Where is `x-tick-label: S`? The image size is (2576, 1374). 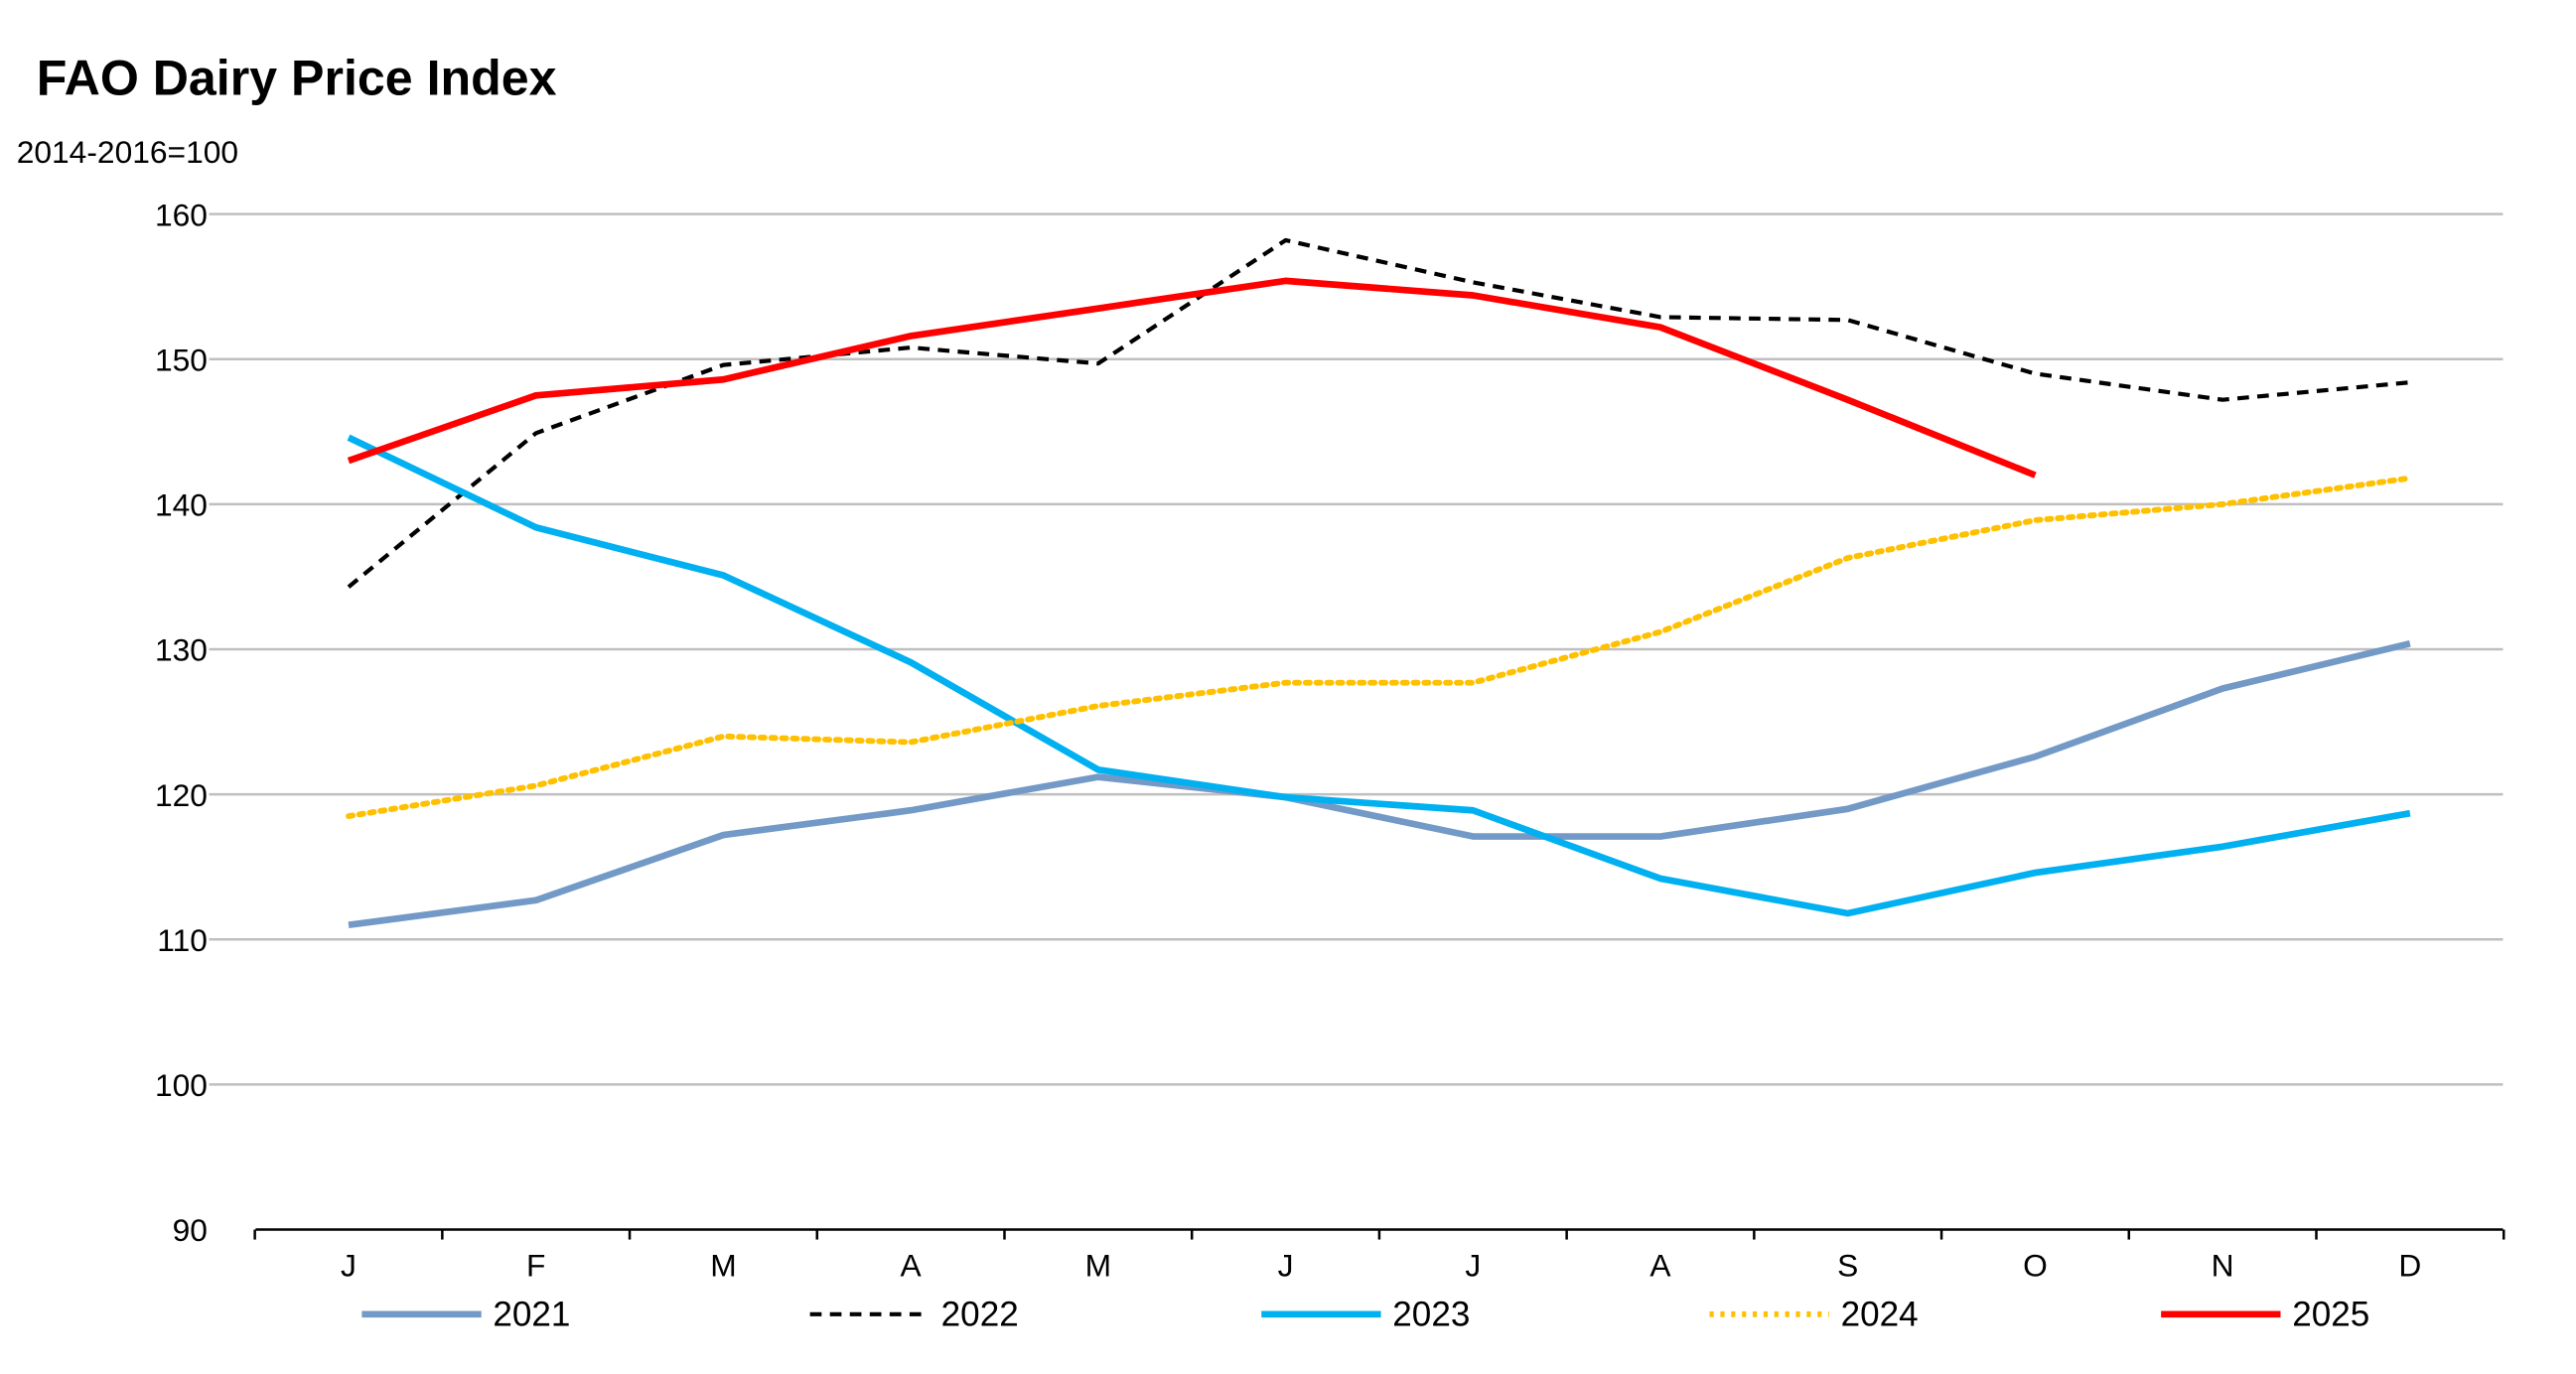
x-tick-label: S is located at coordinates (1848, 1265).